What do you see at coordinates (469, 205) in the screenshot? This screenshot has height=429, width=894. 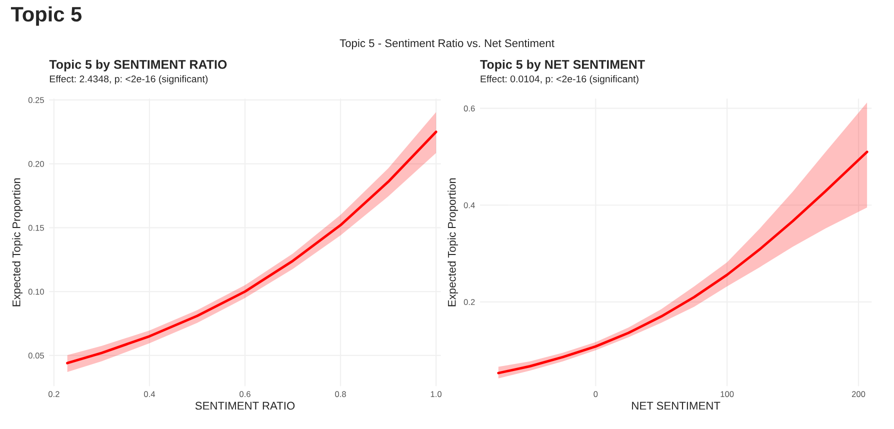 I see `y-tick-label: 0.4` at bounding box center [469, 205].